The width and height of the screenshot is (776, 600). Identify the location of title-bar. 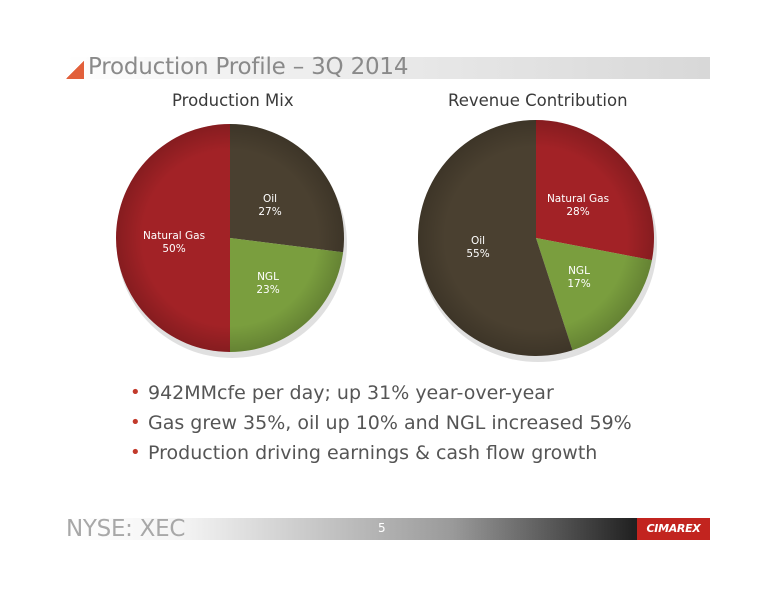
(388, 68).